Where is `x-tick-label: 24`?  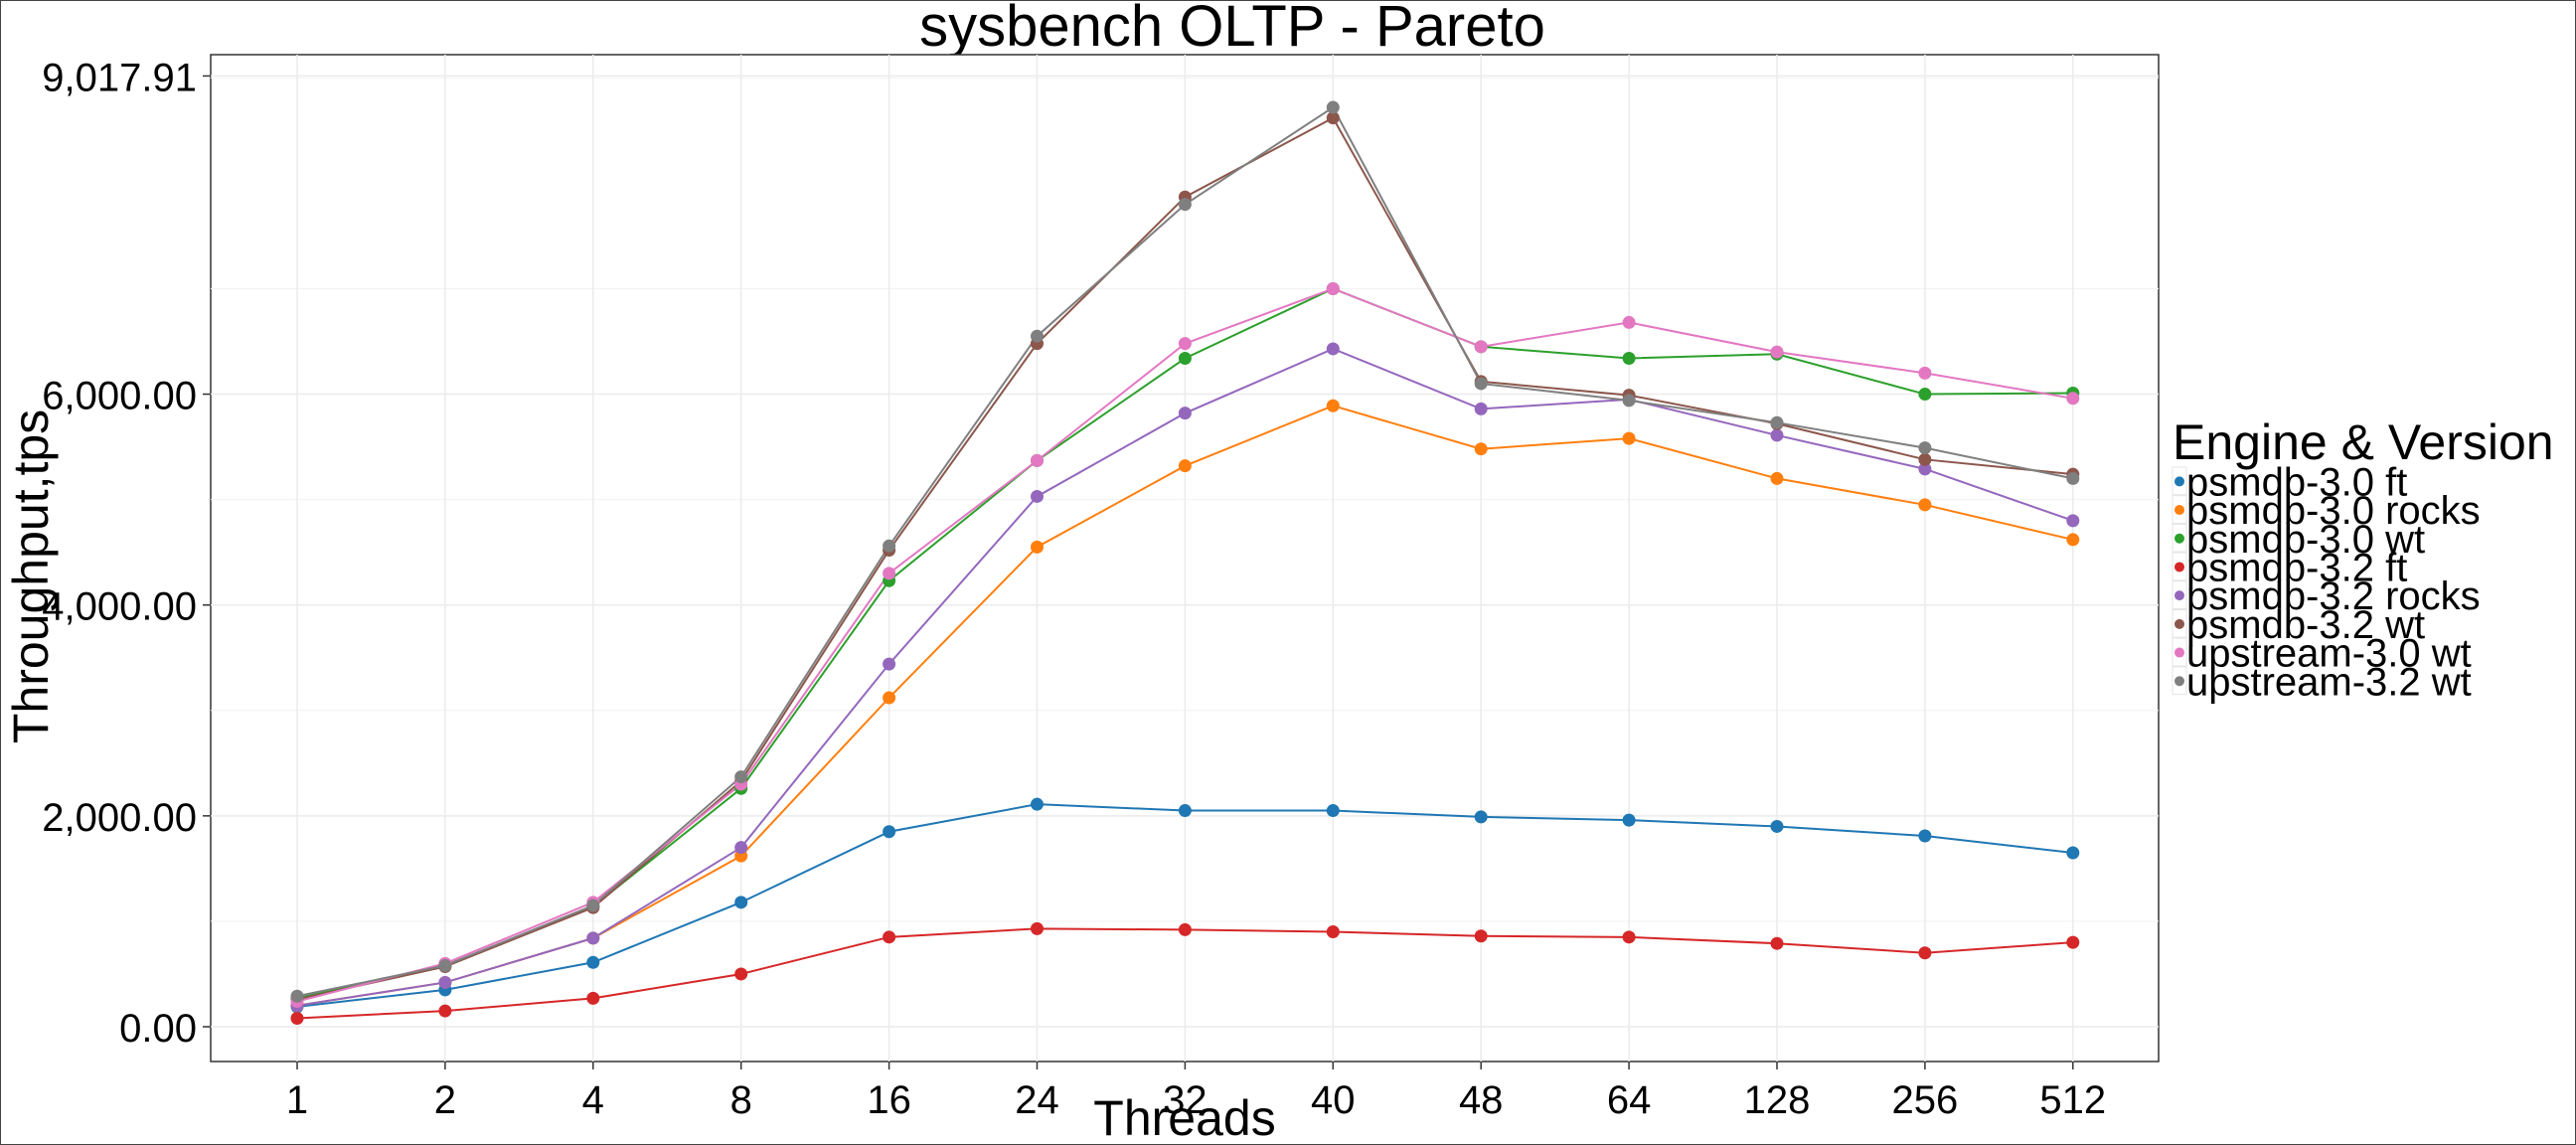 x-tick-label: 24 is located at coordinates (1037, 1100).